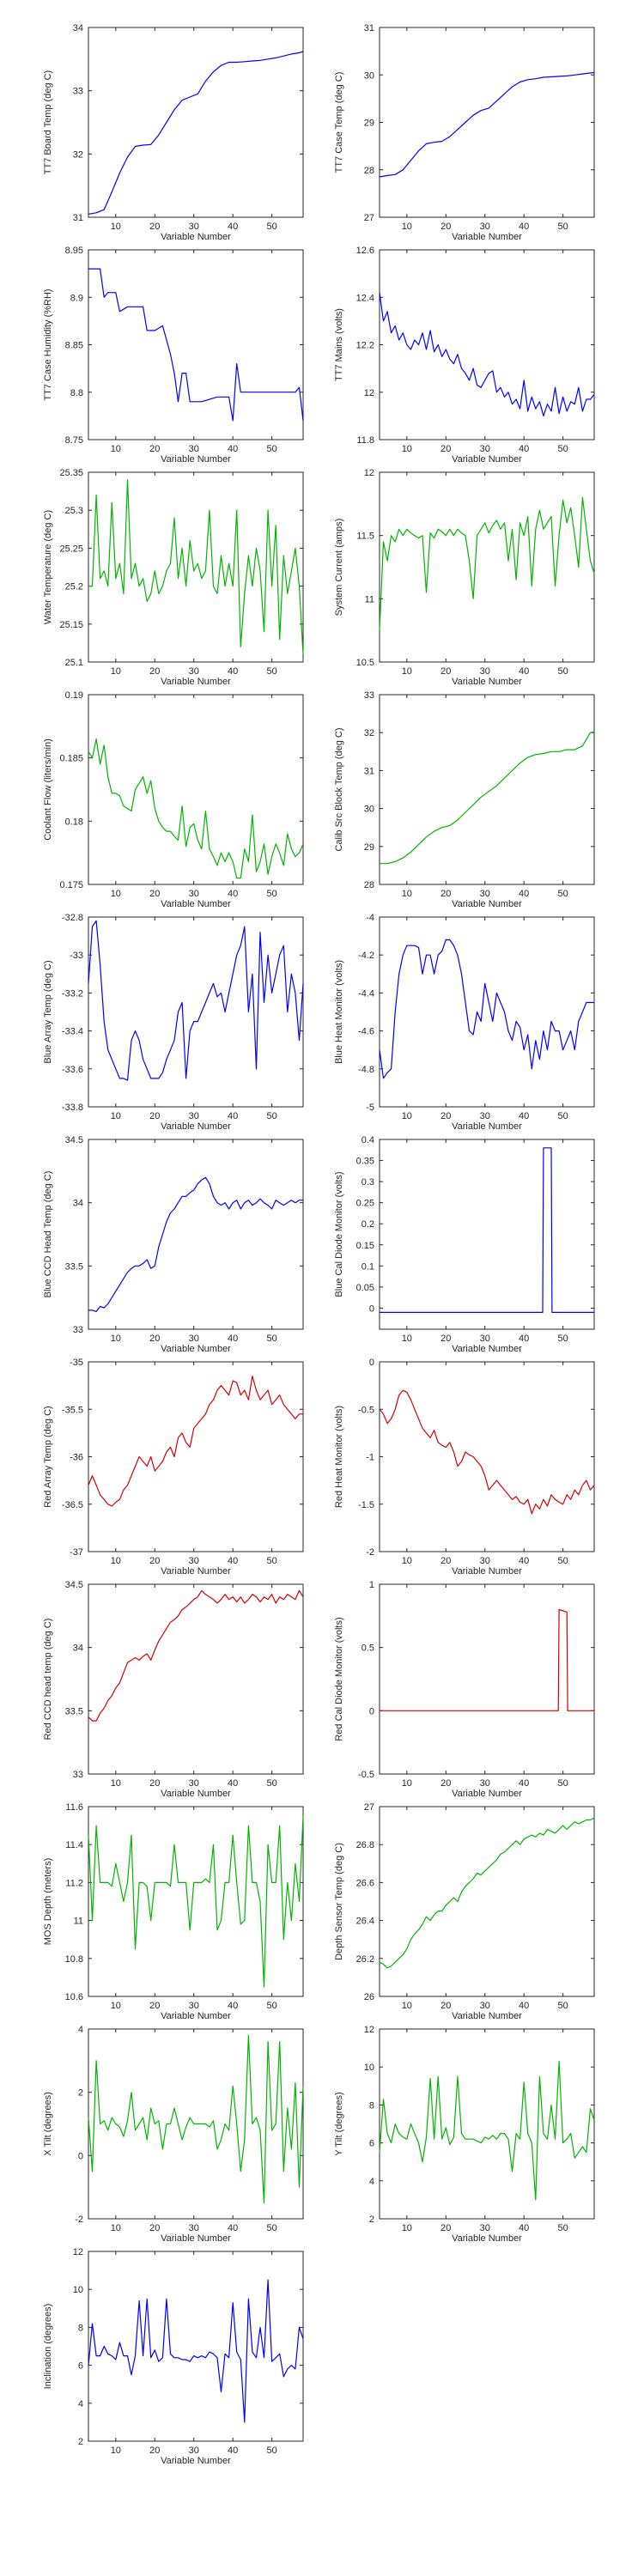  Describe the element at coordinates (366, 1505) in the screenshot. I see `y-tick-label: -1.5` at that location.